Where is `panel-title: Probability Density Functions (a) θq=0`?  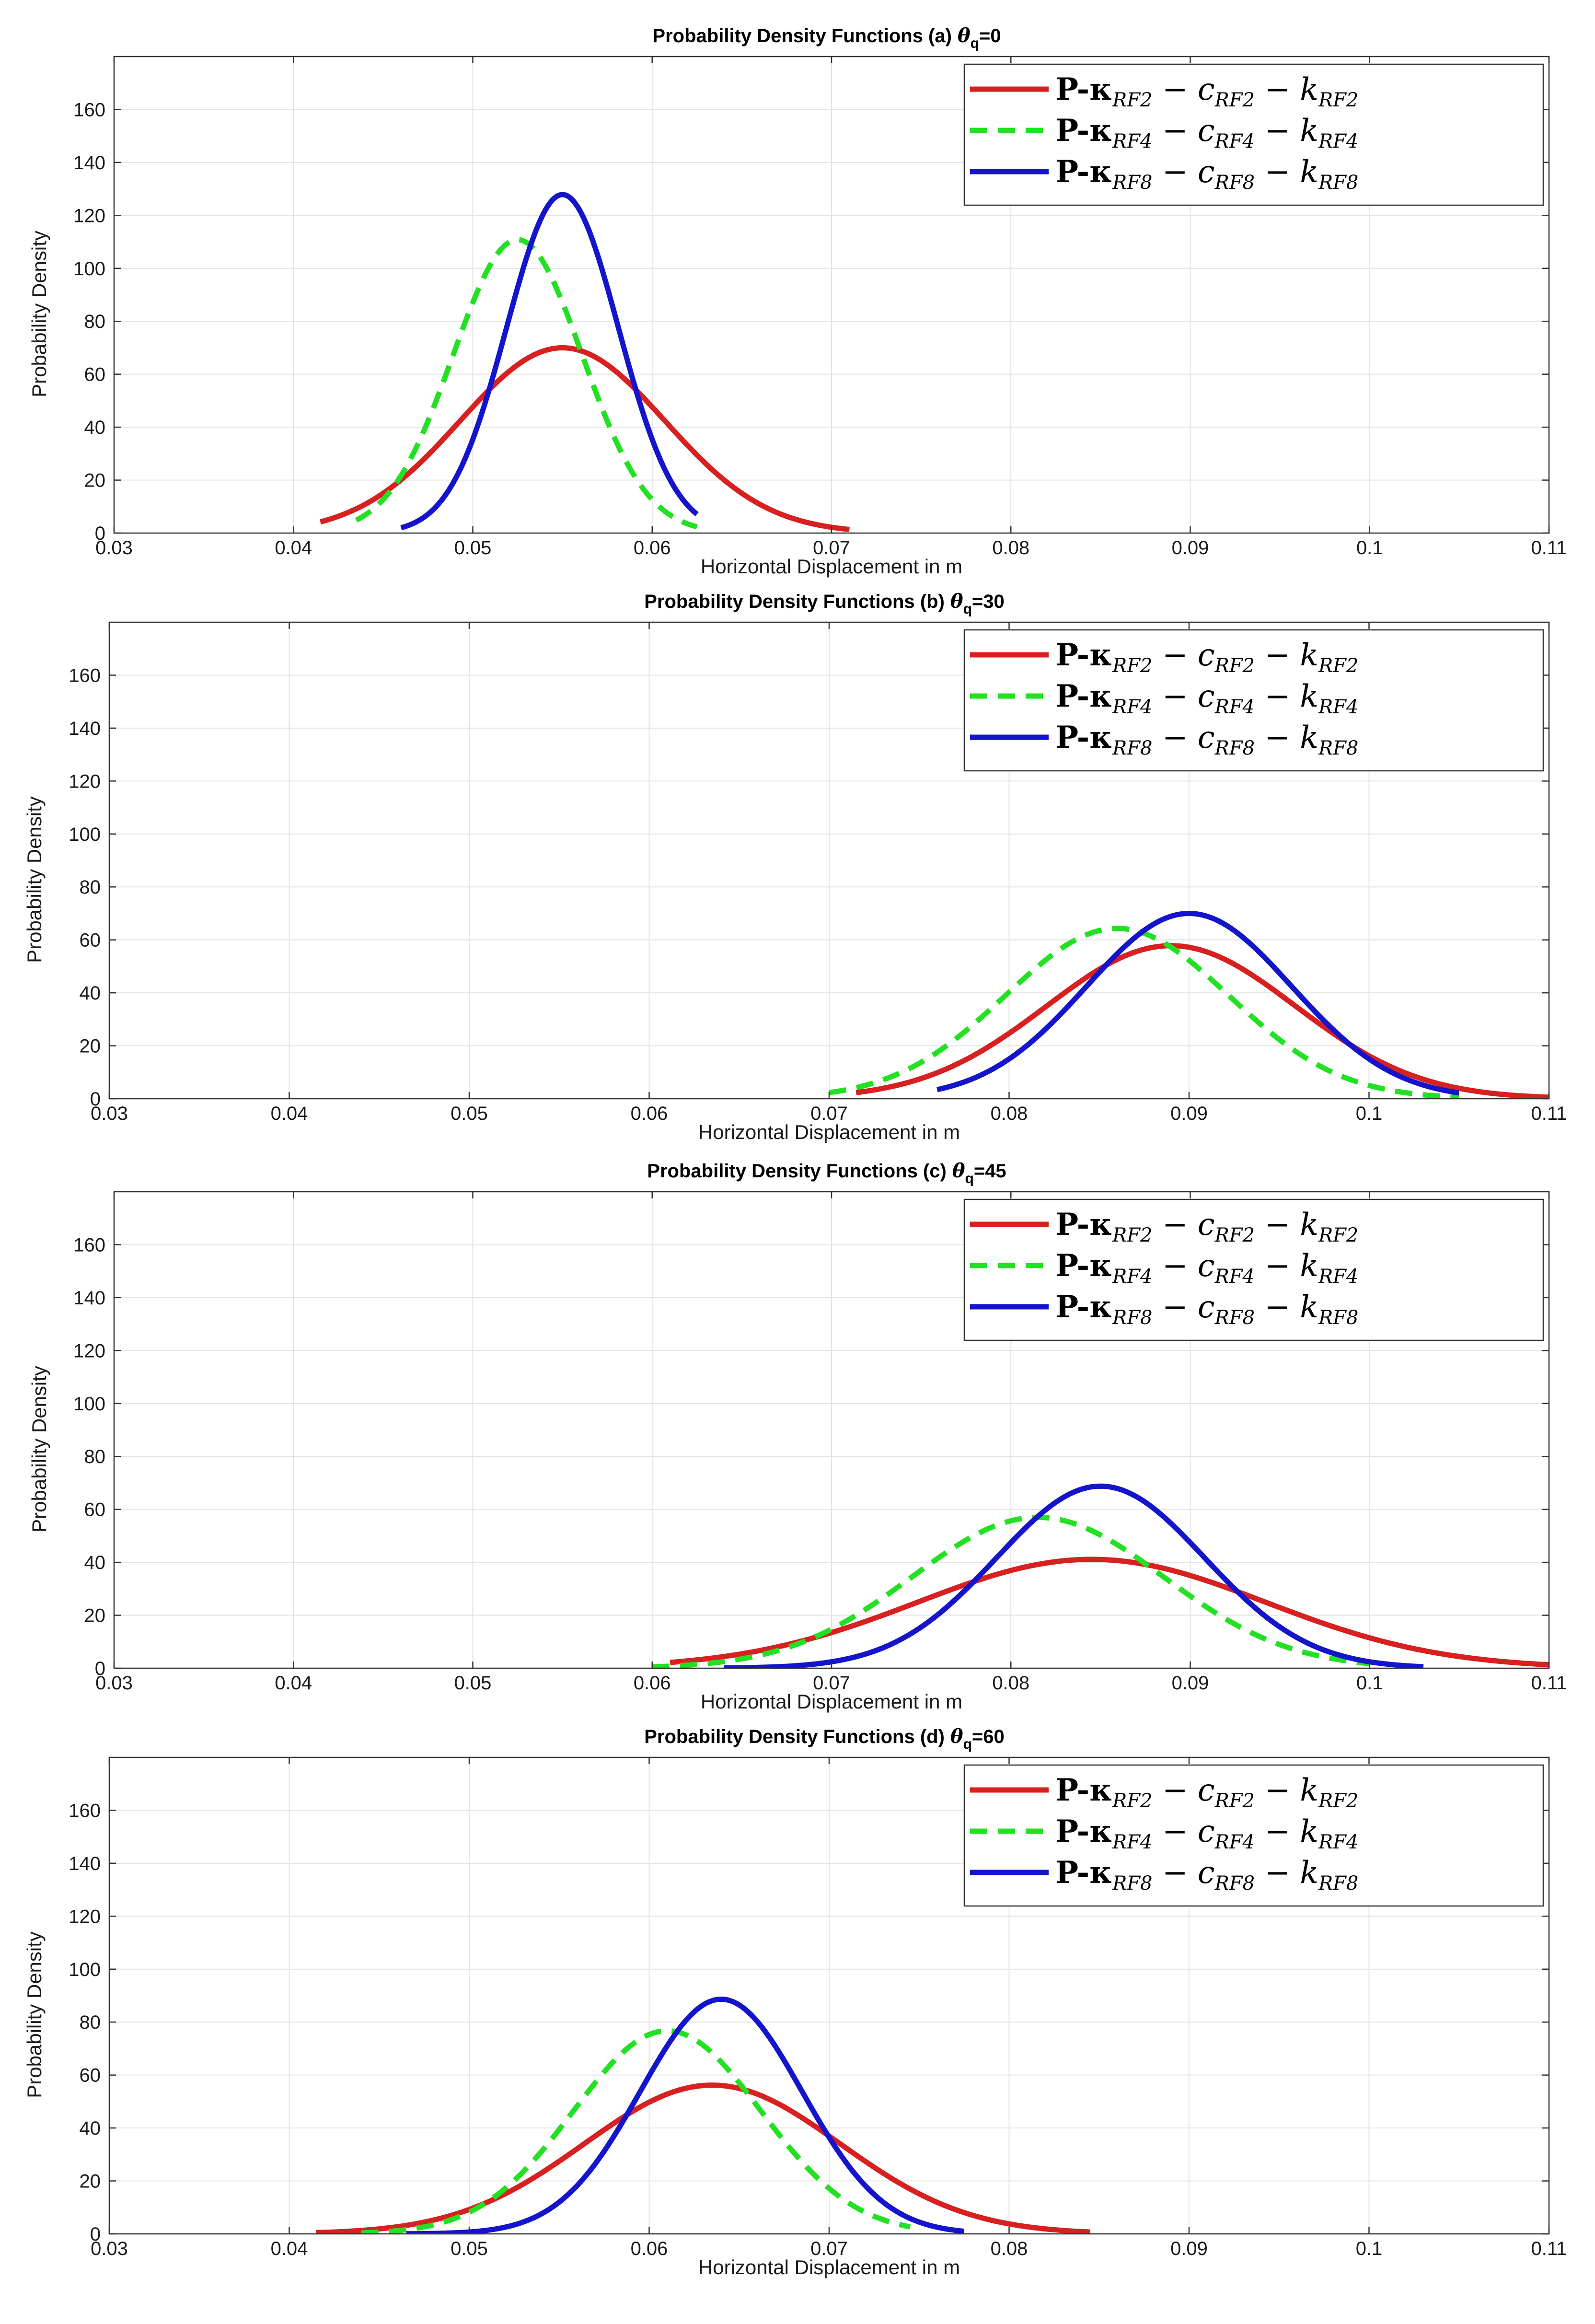 panel-title: Probability Density Functions (a) θq=0 is located at coordinates (826, 37).